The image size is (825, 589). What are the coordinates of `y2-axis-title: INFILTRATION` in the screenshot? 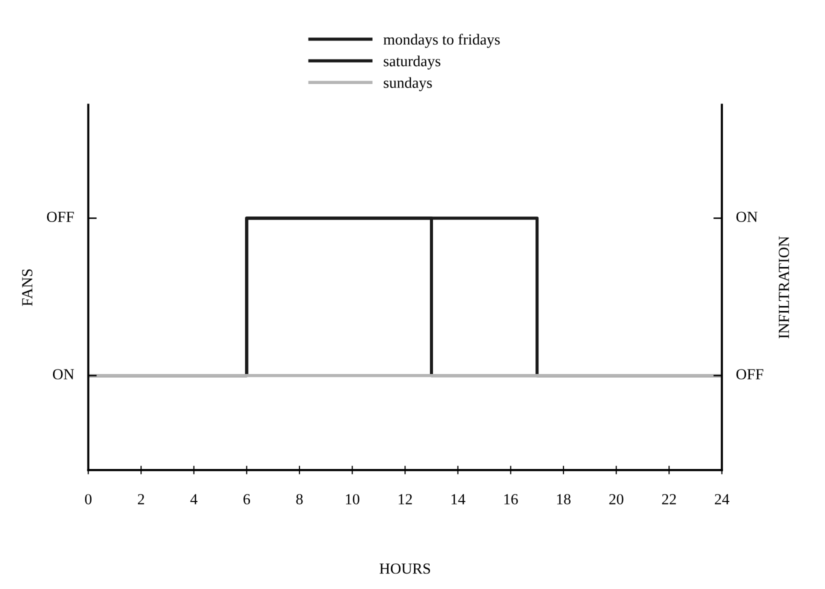 It's located at (784, 287).